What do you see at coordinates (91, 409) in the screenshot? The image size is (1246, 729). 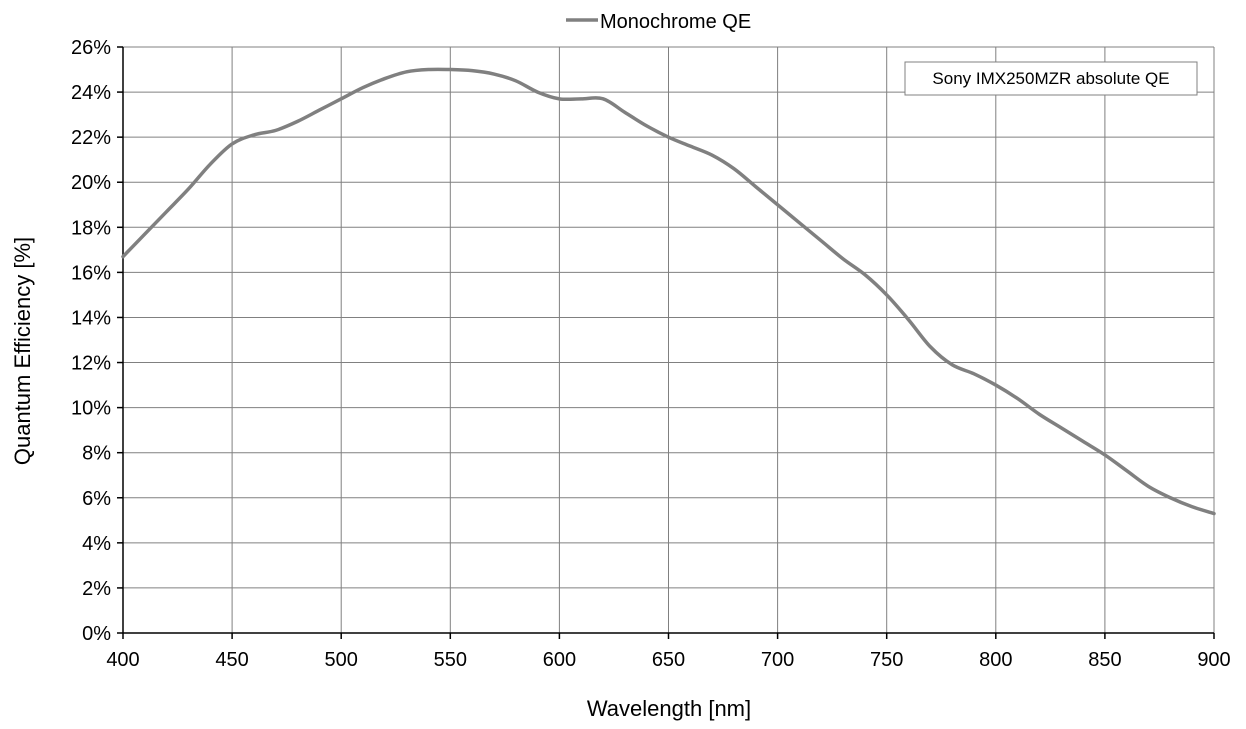 I see `y-tick-label: 10%` at bounding box center [91, 409].